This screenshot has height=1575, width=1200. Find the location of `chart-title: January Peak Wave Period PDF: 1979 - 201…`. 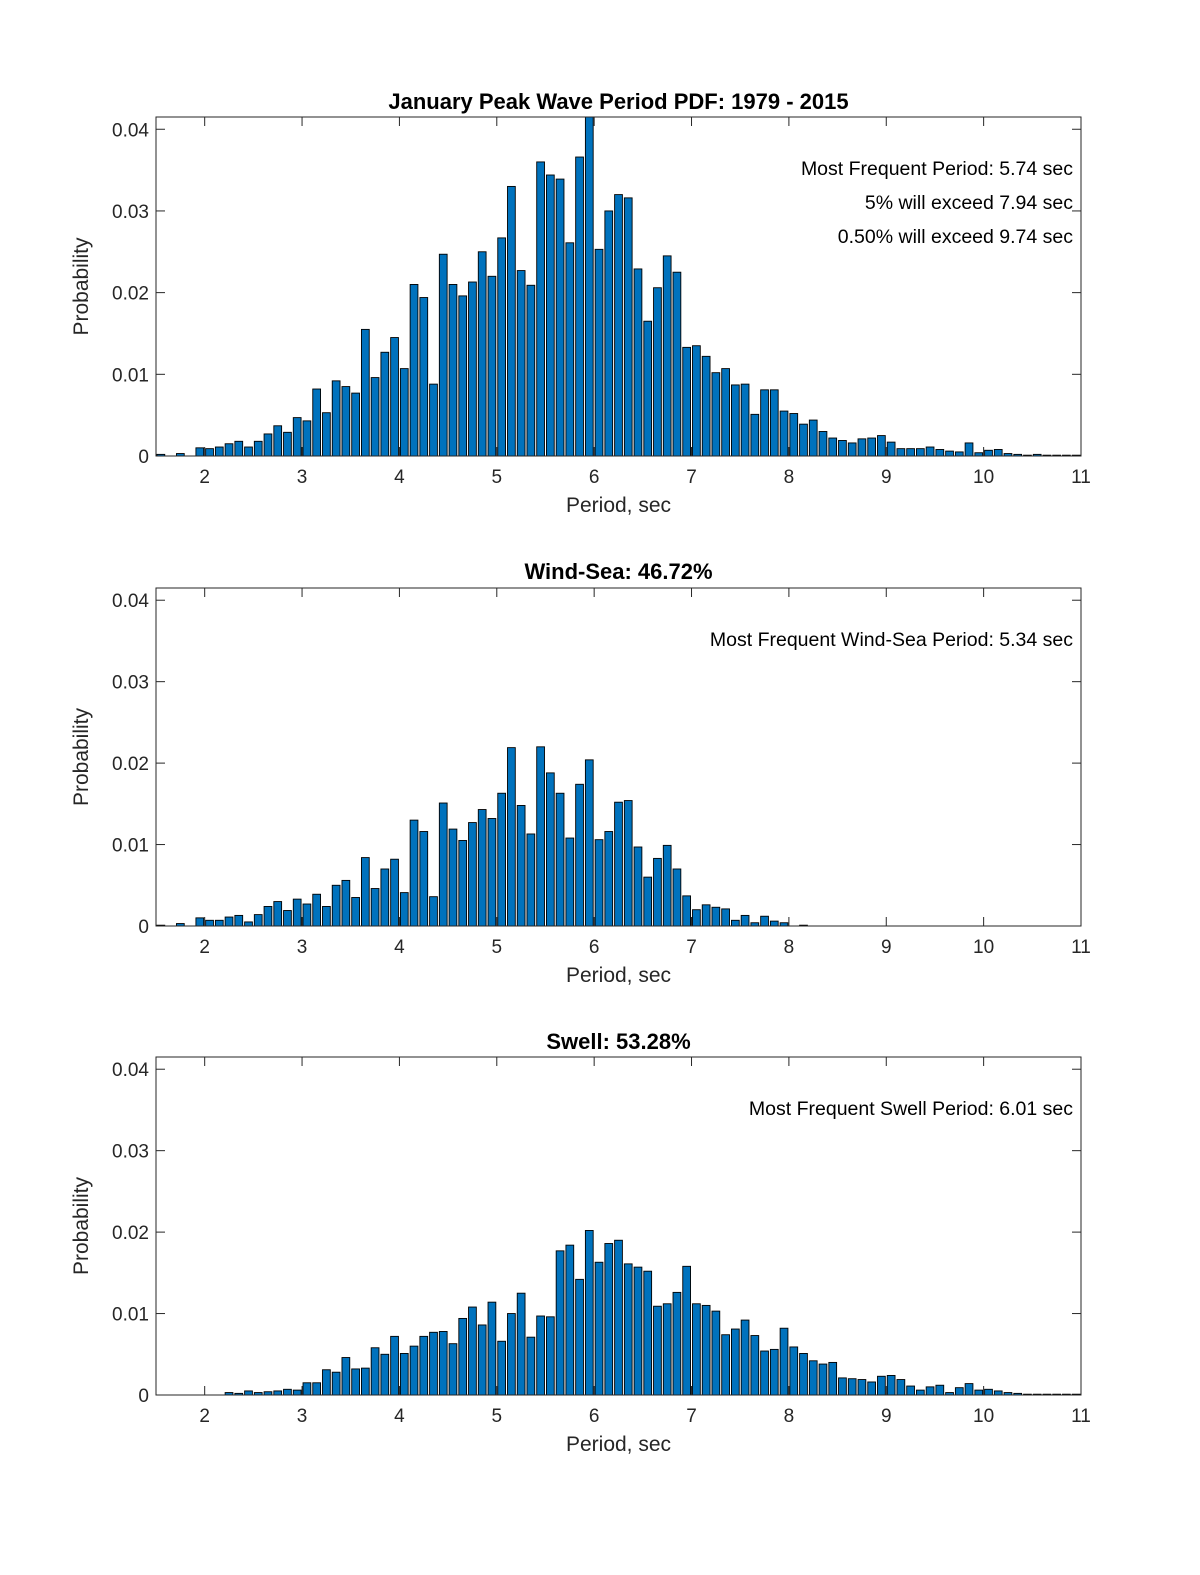

chart-title: January Peak Wave Period PDF: 1979 - 201… is located at coordinates (618, 101).